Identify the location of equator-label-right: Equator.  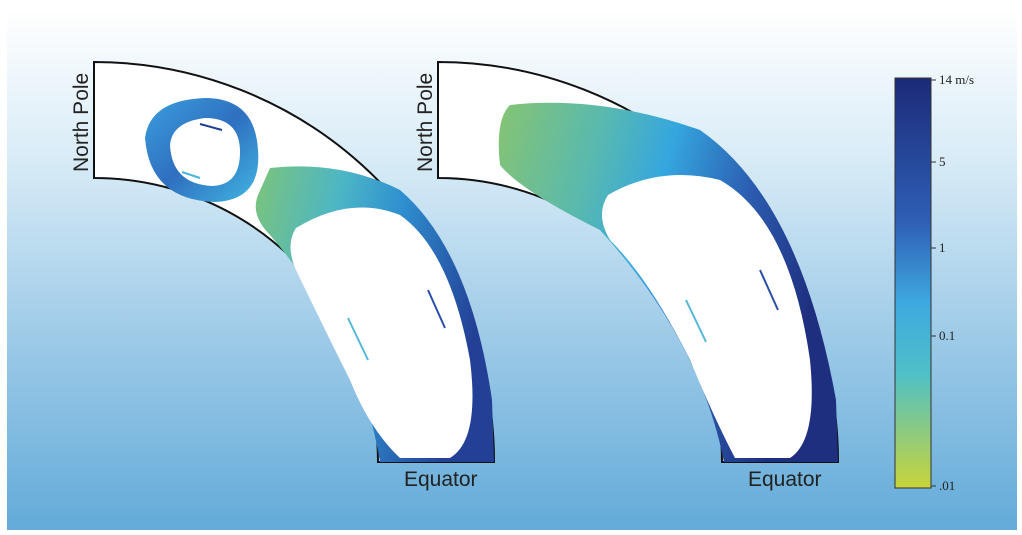
(785, 479).